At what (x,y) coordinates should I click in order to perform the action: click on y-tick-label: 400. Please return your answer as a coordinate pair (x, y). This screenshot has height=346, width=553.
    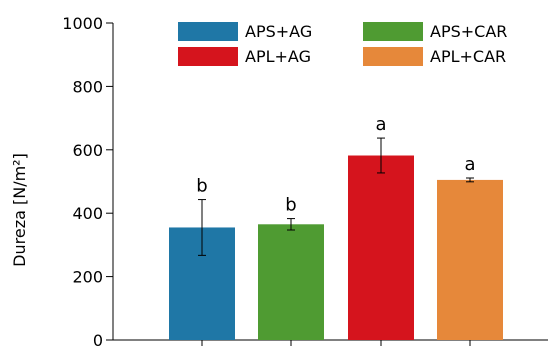
    Looking at the image, I should click on (87, 213).